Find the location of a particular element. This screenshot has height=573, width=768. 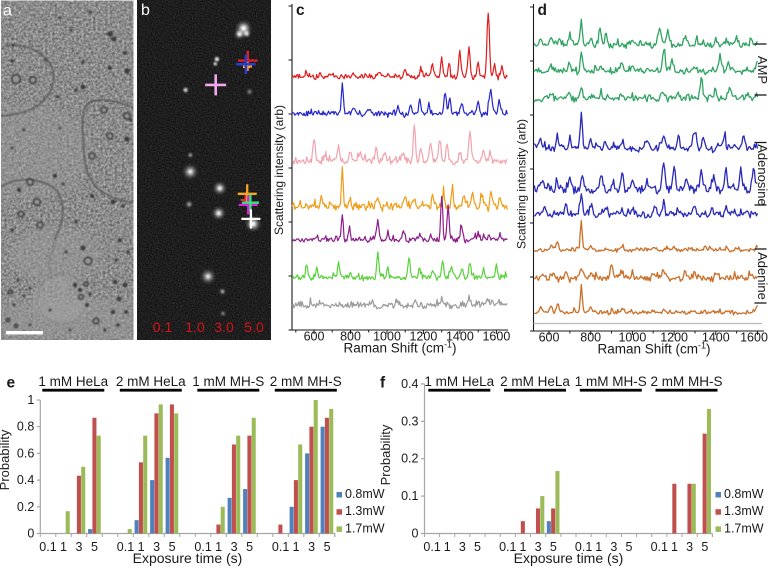

svg-text: 0.8 is located at coordinates (25, 427).